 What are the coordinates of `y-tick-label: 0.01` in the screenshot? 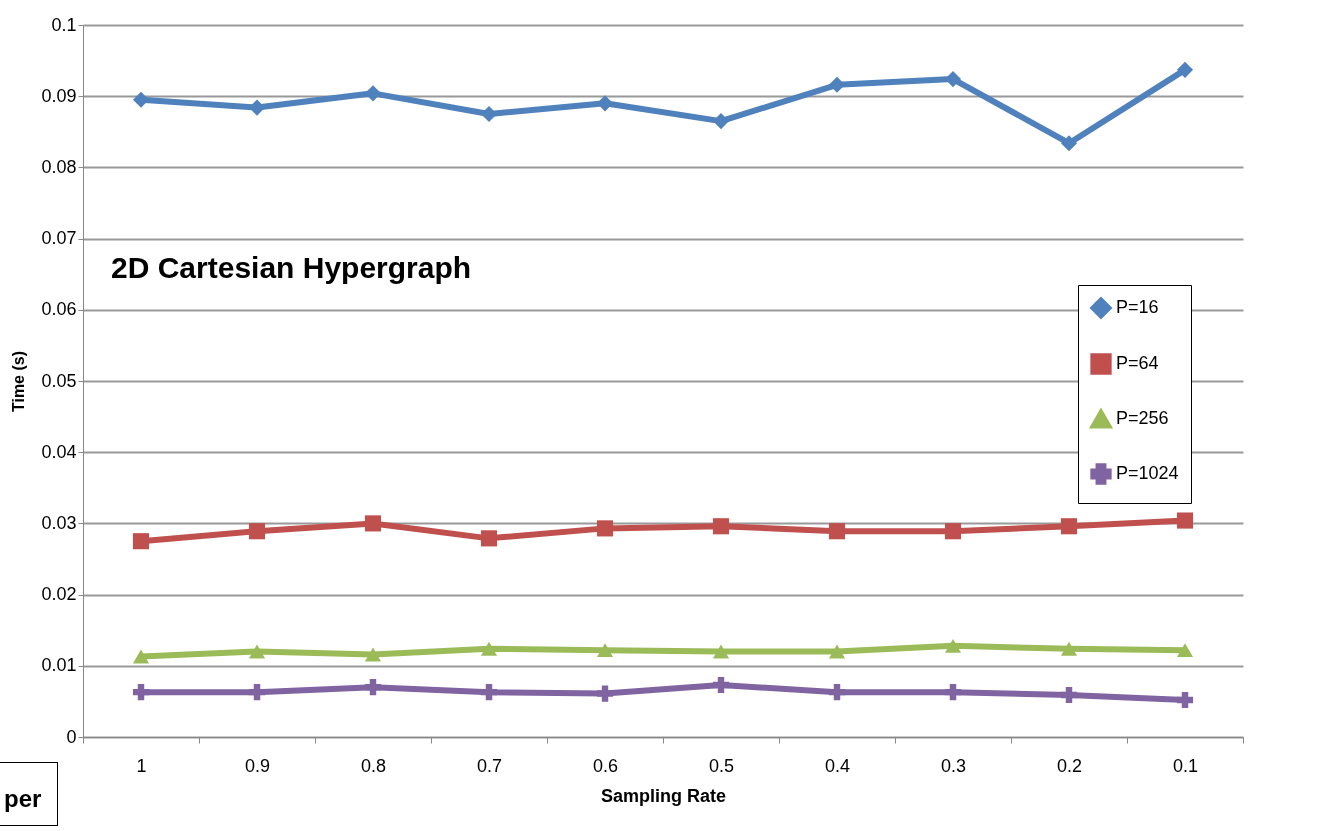 It's located at (59, 665).